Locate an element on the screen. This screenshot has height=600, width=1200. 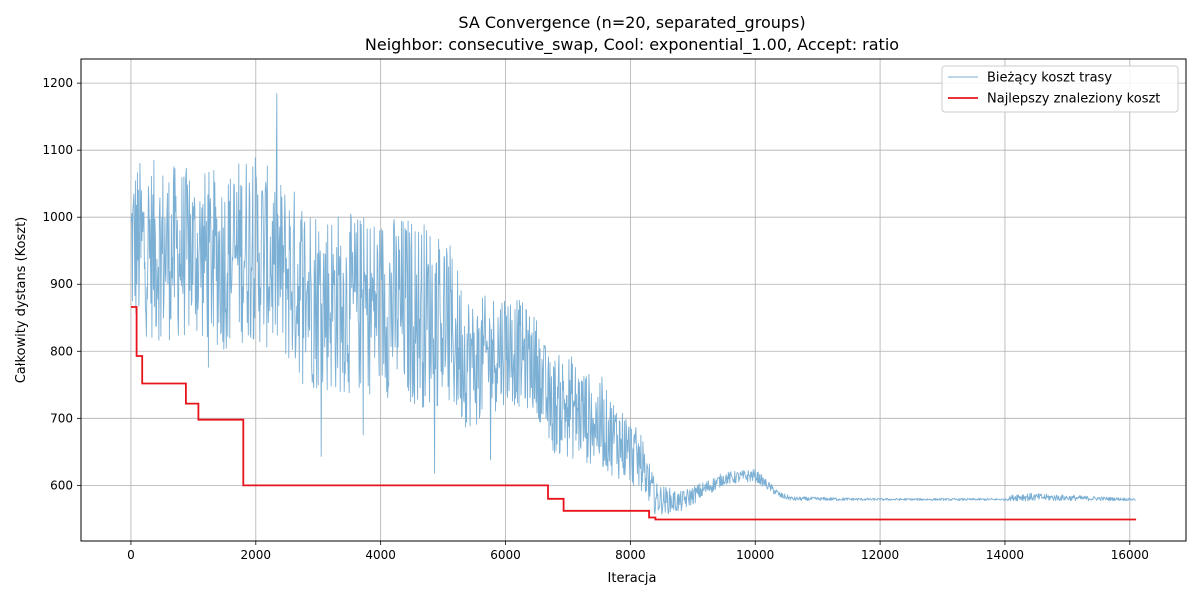
x-tick-label: 10000 is located at coordinates (755, 555).